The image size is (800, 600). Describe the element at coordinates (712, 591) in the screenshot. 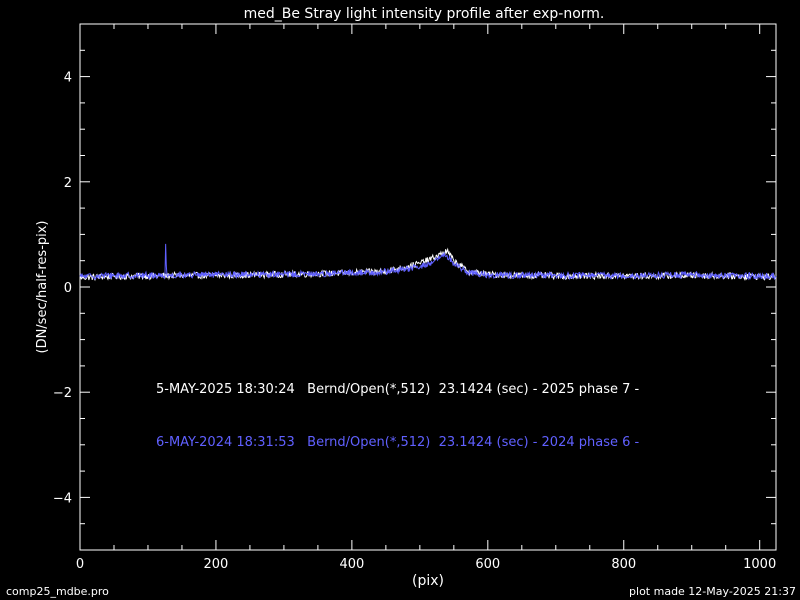

I see `footer-right: plot made 12-May-2025 21:37` at that location.